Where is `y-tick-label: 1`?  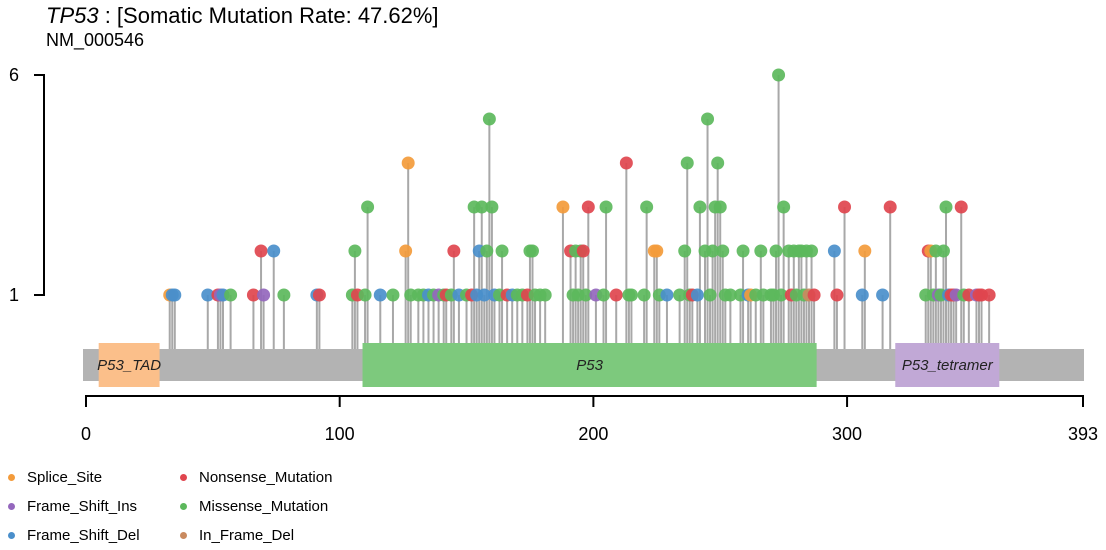
y-tick-label: 1 is located at coordinates (14, 295).